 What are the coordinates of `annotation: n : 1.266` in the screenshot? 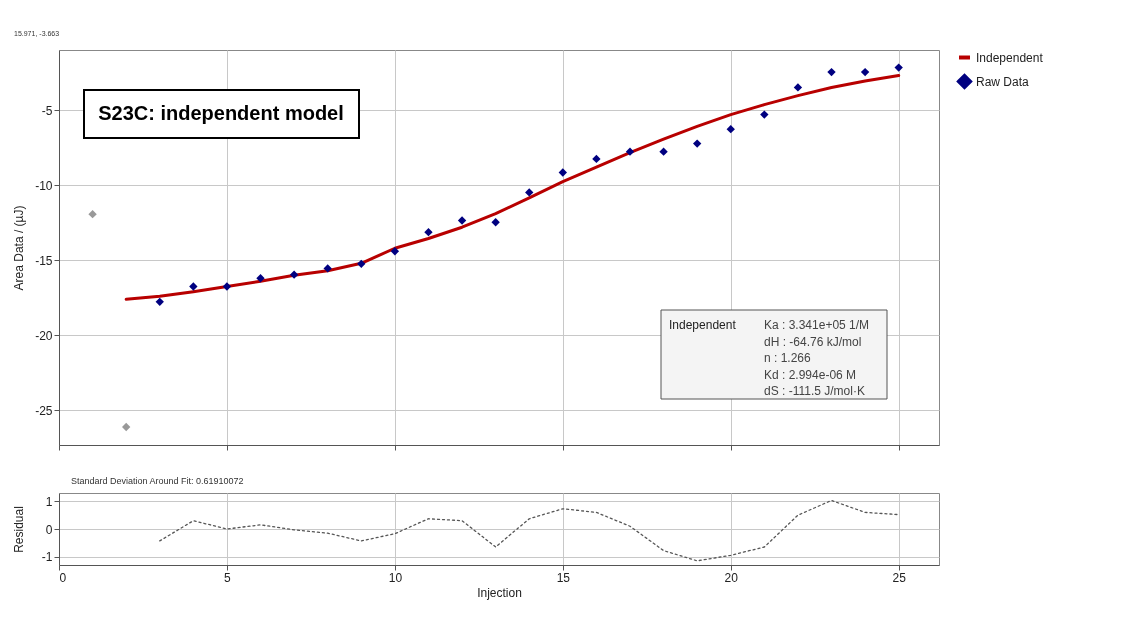 It's located at (788, 358).